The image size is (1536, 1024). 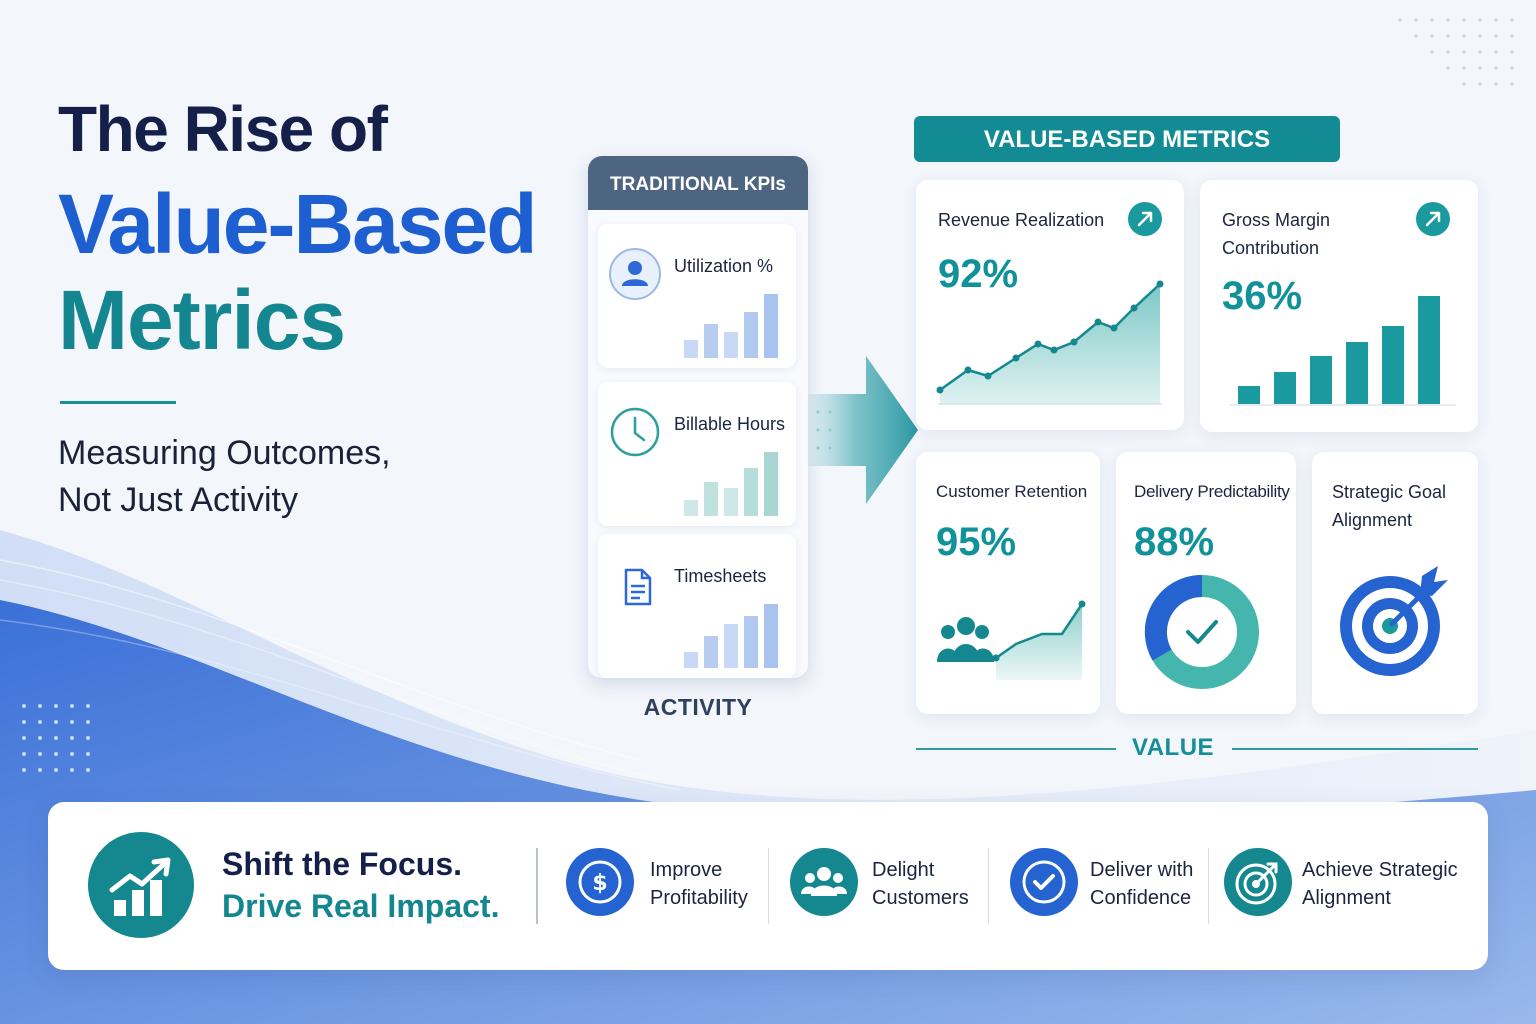 What do you see at coordinates (1141, 884) in the screenshot?
I see `banner-item-confidence: Deliver with Confidence` at bounding box center [1141, 884].